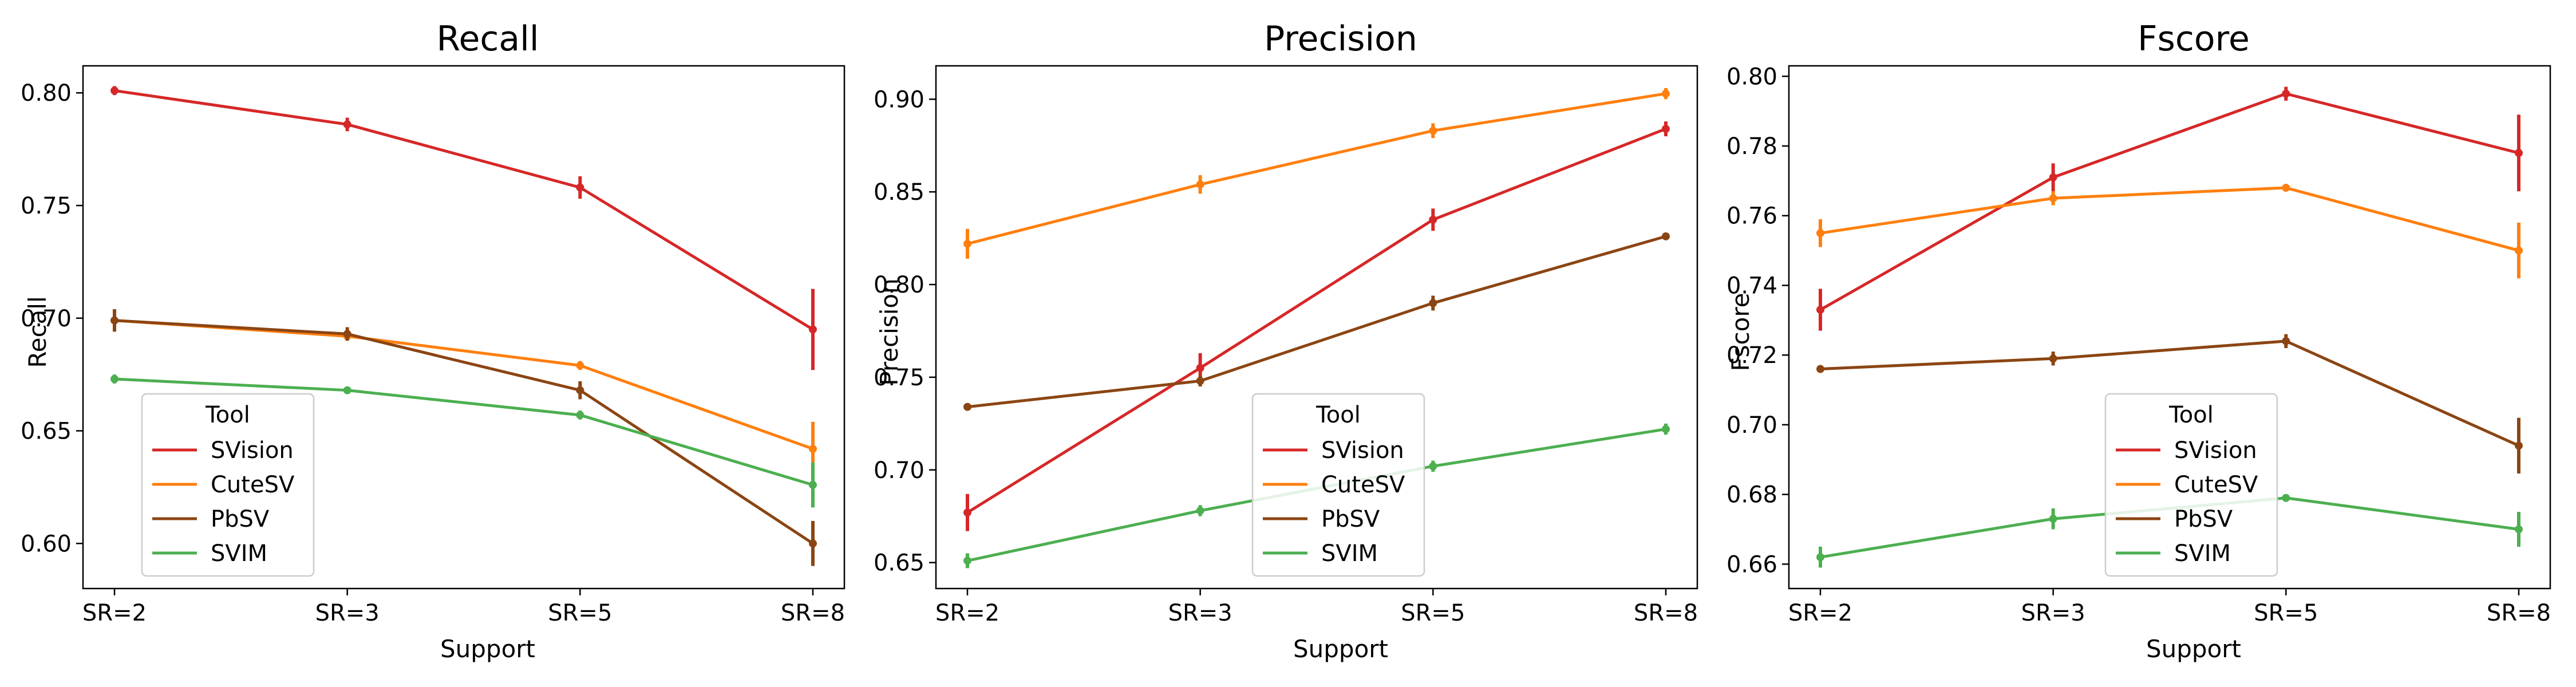 This screenshot has width=2576, height=687. Describe the element at coordinates (2194, 39) in the screenshot. I see `panel-title: Fscore` at that location.